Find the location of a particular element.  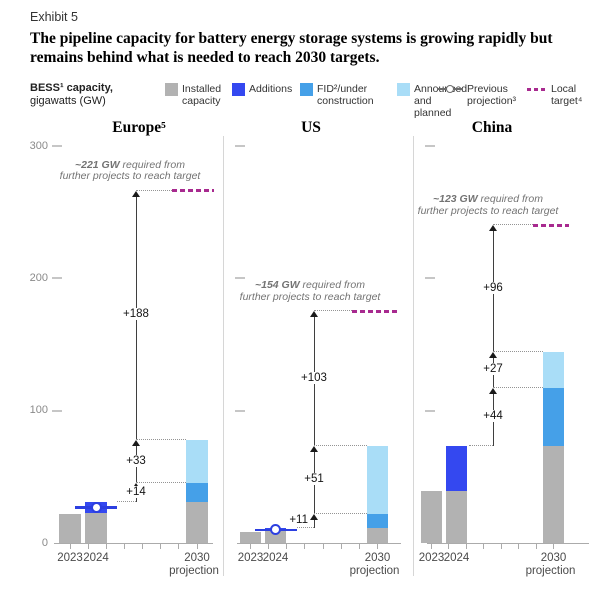

increment-label: +33 is located at coordinates (136, 460).